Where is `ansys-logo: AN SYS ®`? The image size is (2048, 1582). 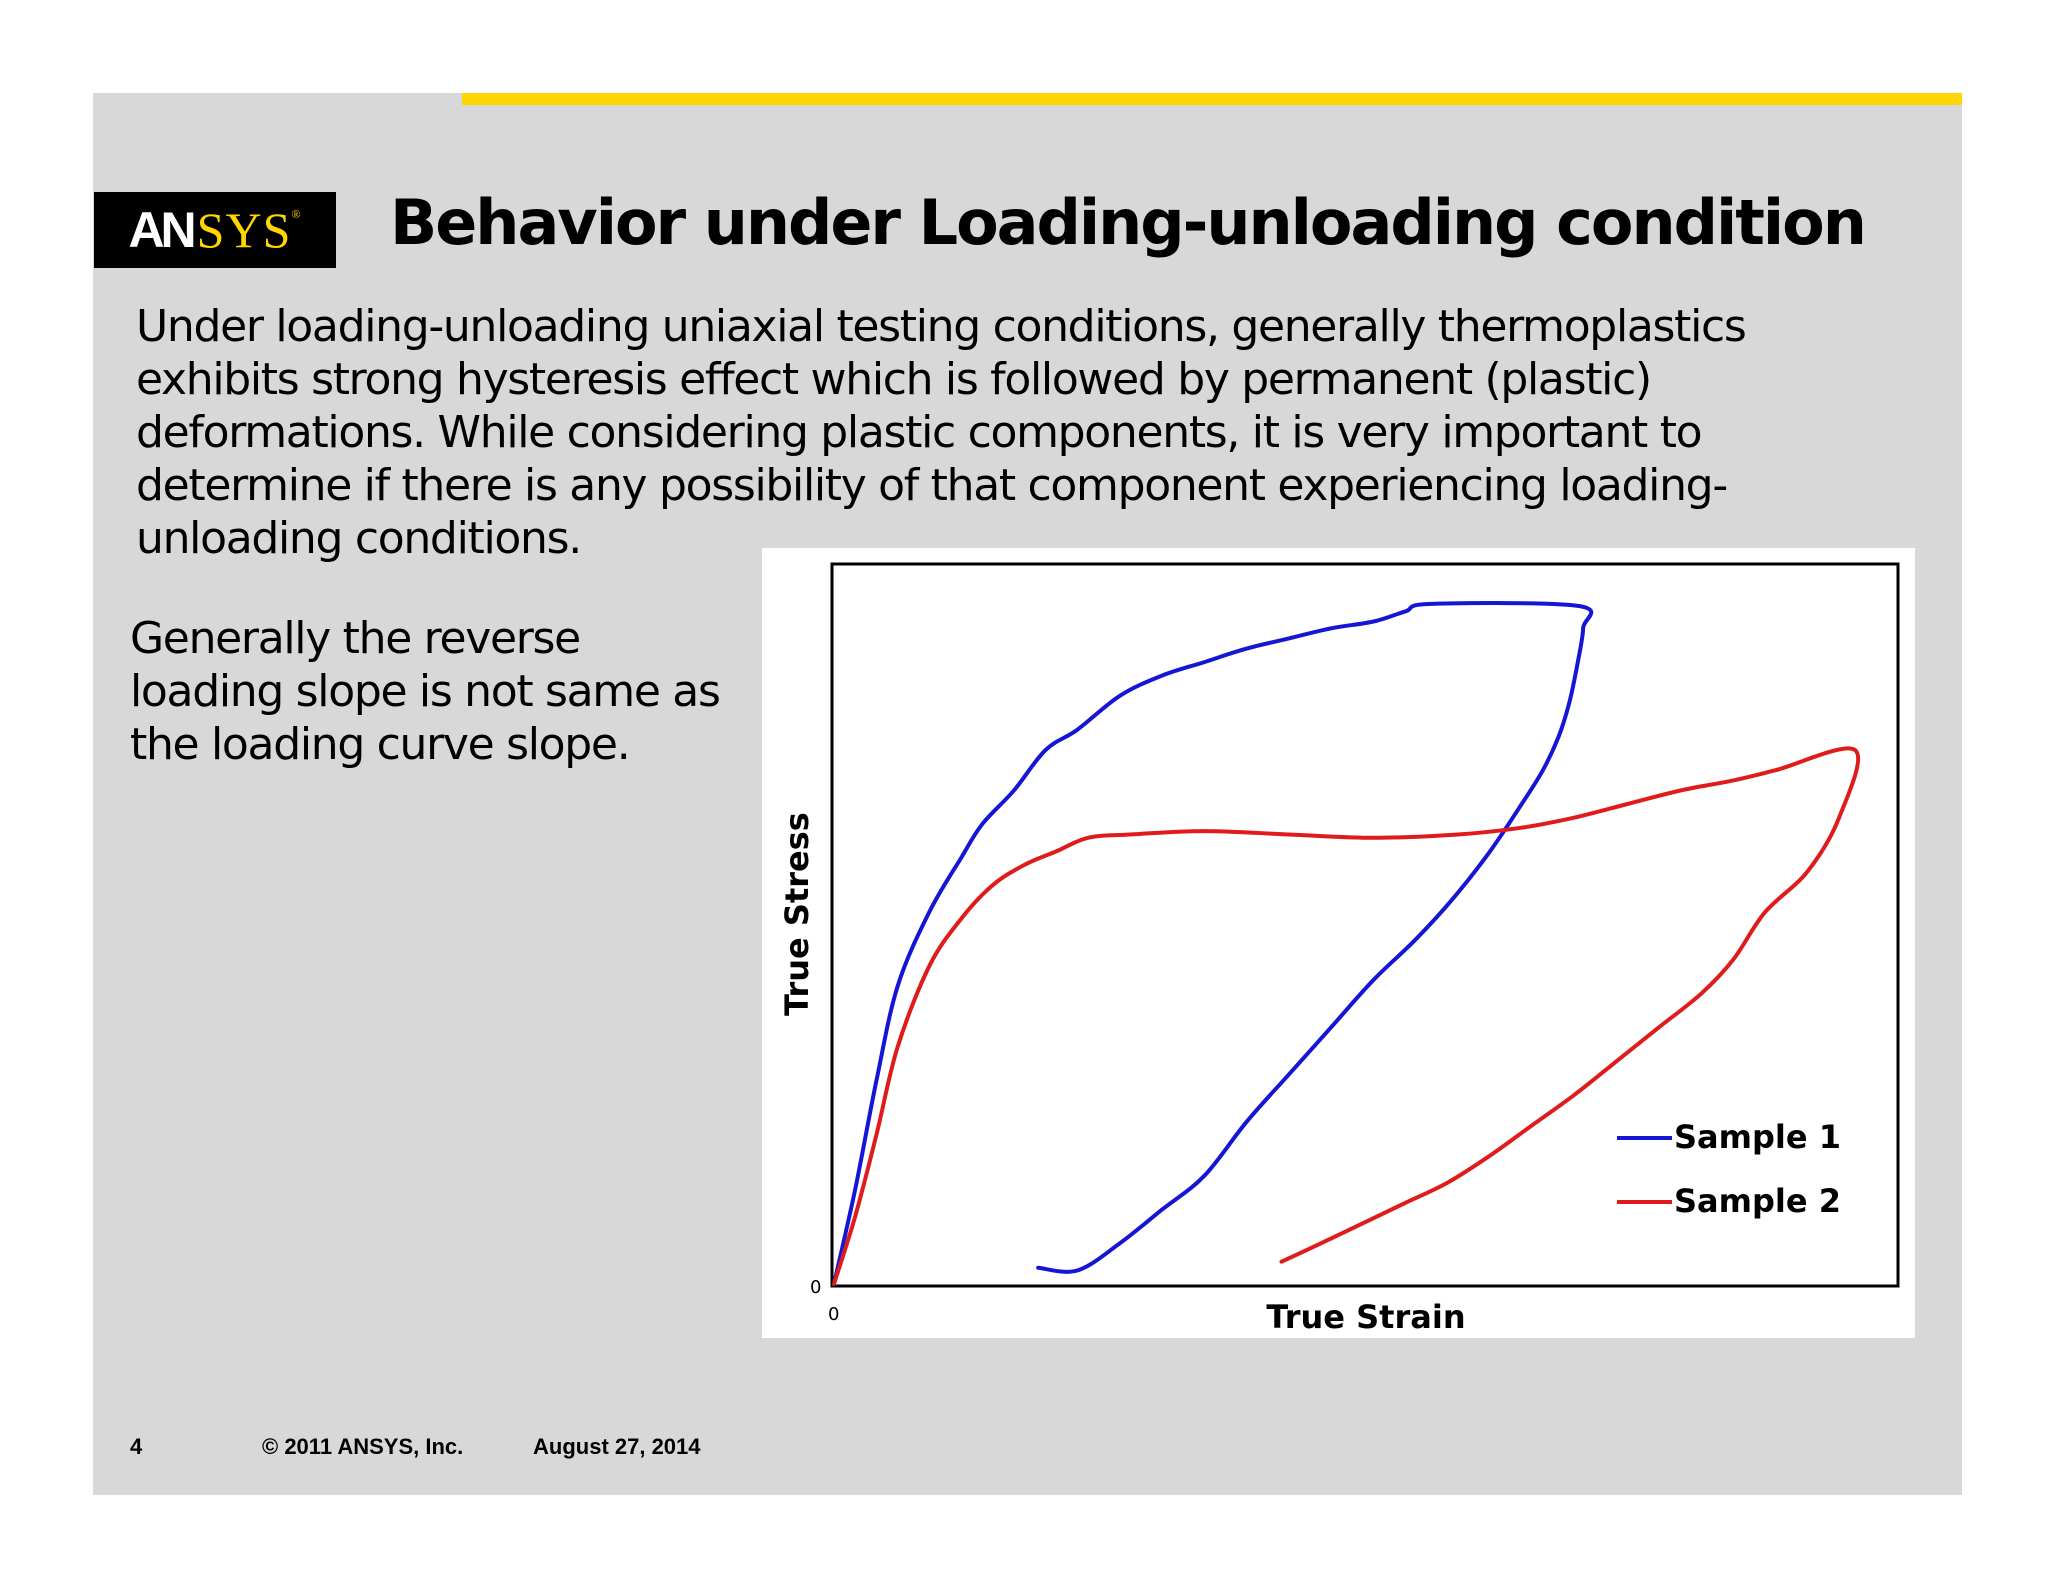 ansys-logo: AN SYS ® is located at coordinates (215, 230).